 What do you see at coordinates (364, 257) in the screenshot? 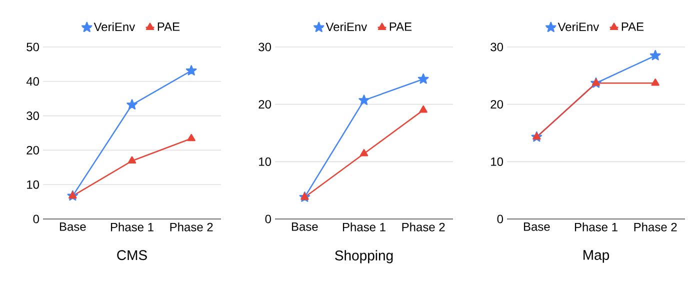
I see `x-axis-title: Shopping` at bounding box center [364, 257].